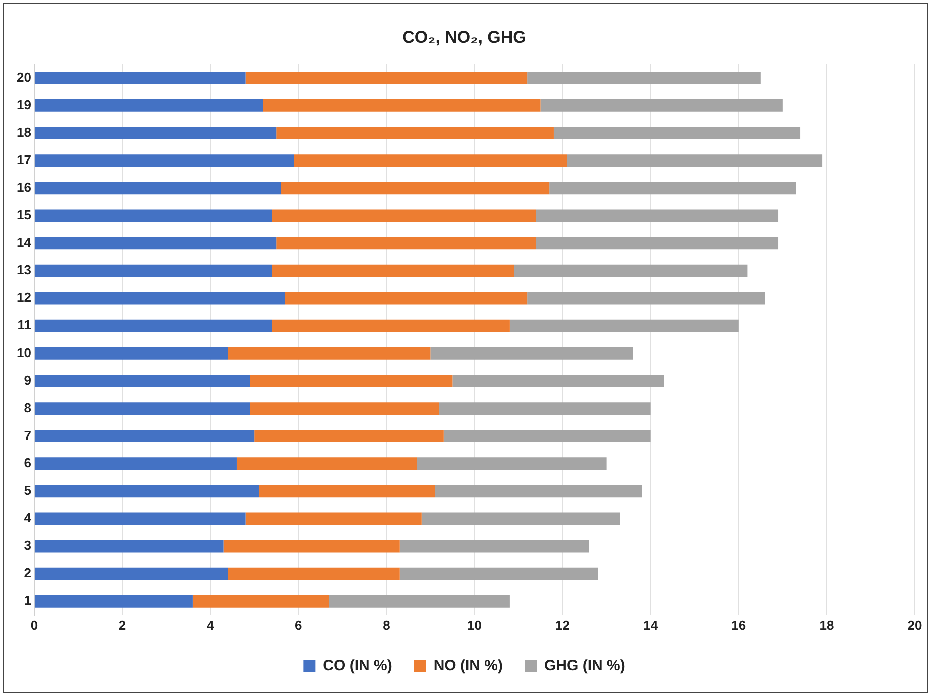  Describe the element at coordinates (469, 666) in the screenshot. I see `legend-label: NO (IN %)` at that location.